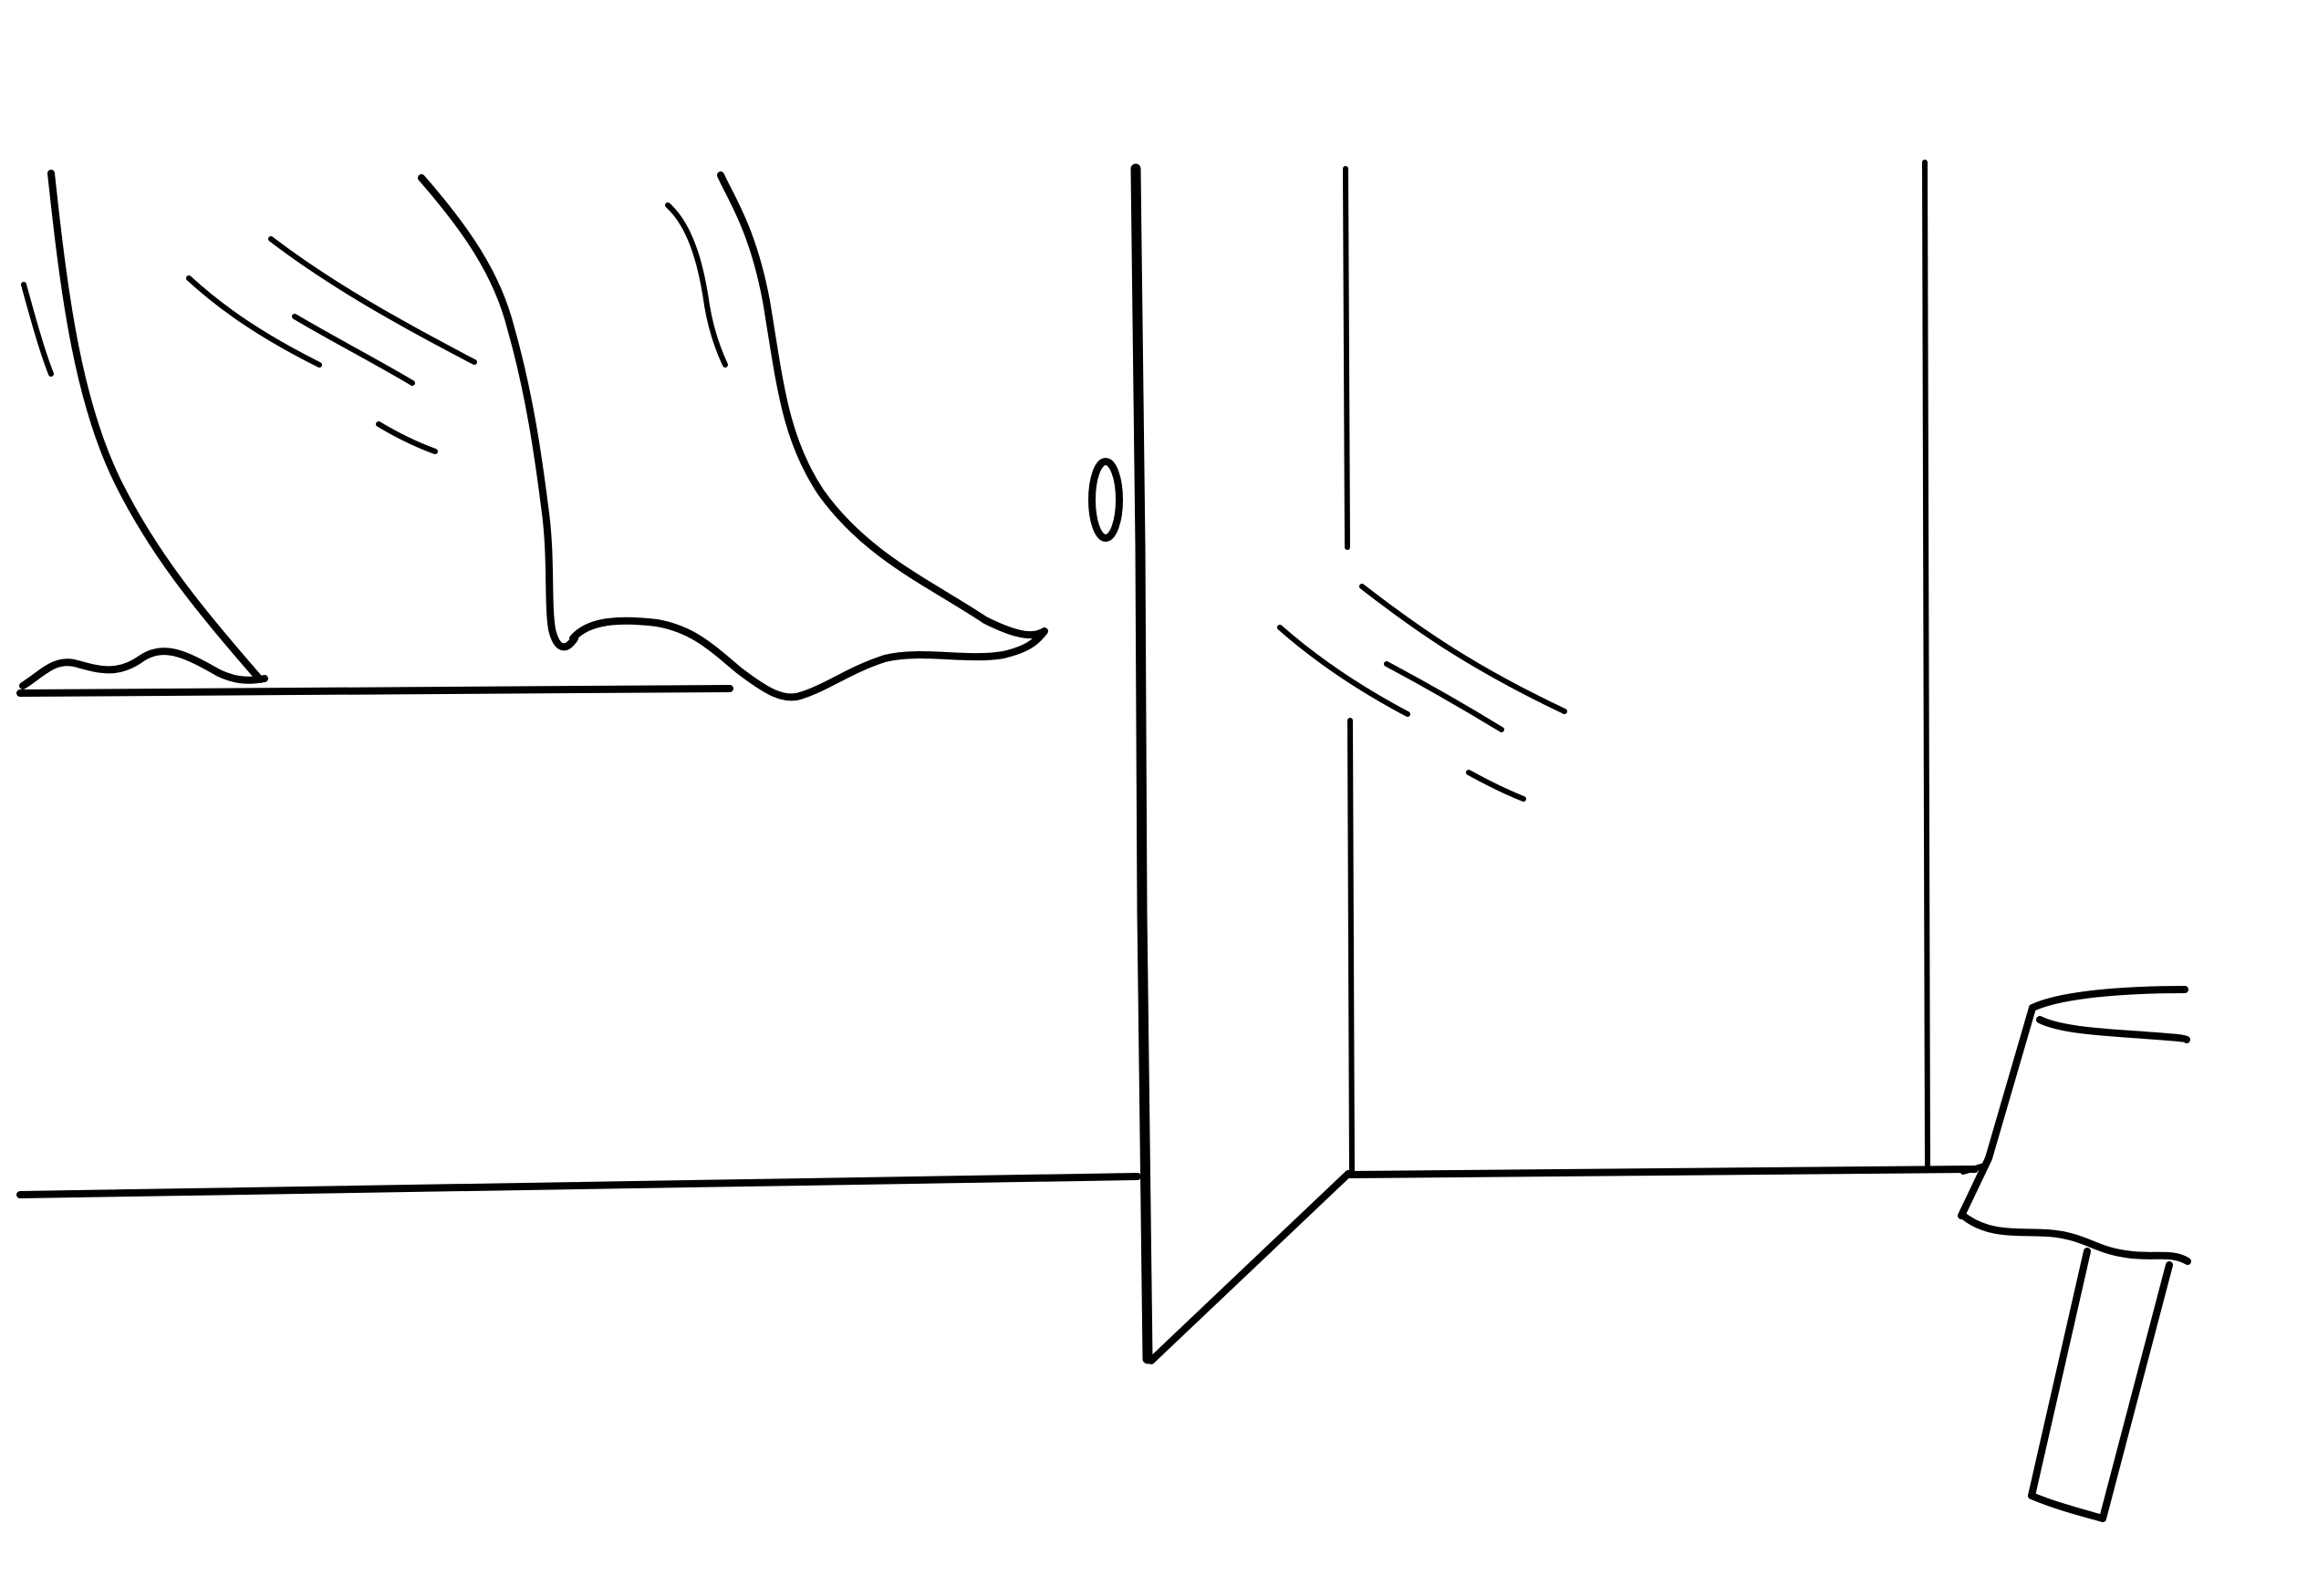 Image resolution: width=2318 pixels, height=1596 pixels. I want to click on middle-curtain-left-edge, so click(498, 413).